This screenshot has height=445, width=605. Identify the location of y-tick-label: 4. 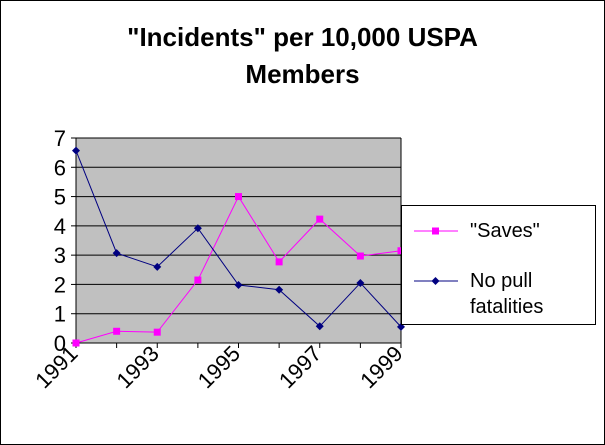
(60, 226).